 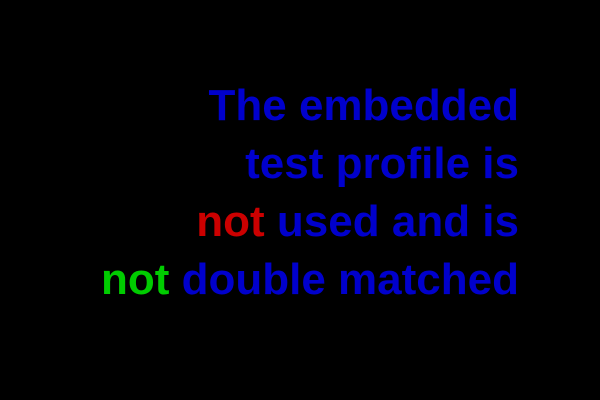 I want to click on message-line-3: not used and is, so click(x=310, y=222).